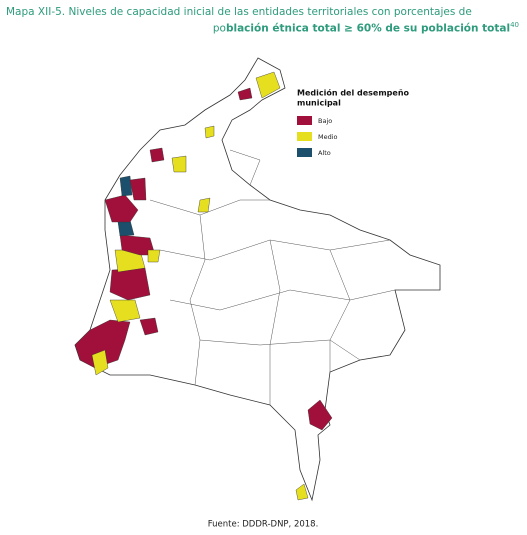  I want to click on legend: Bajo Medio Alto, so click(317, 136).